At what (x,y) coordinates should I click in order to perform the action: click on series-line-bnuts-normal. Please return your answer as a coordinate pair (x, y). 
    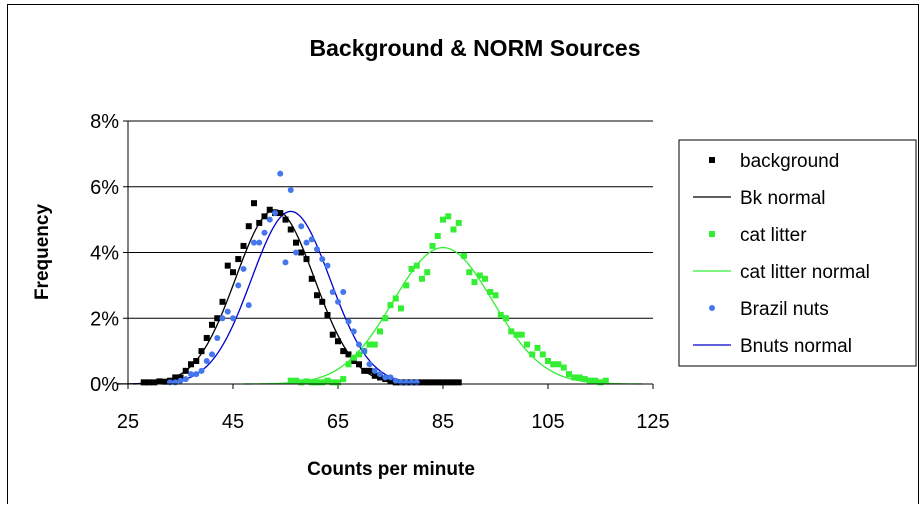
    Looking at the image, I should click on (291, 297).